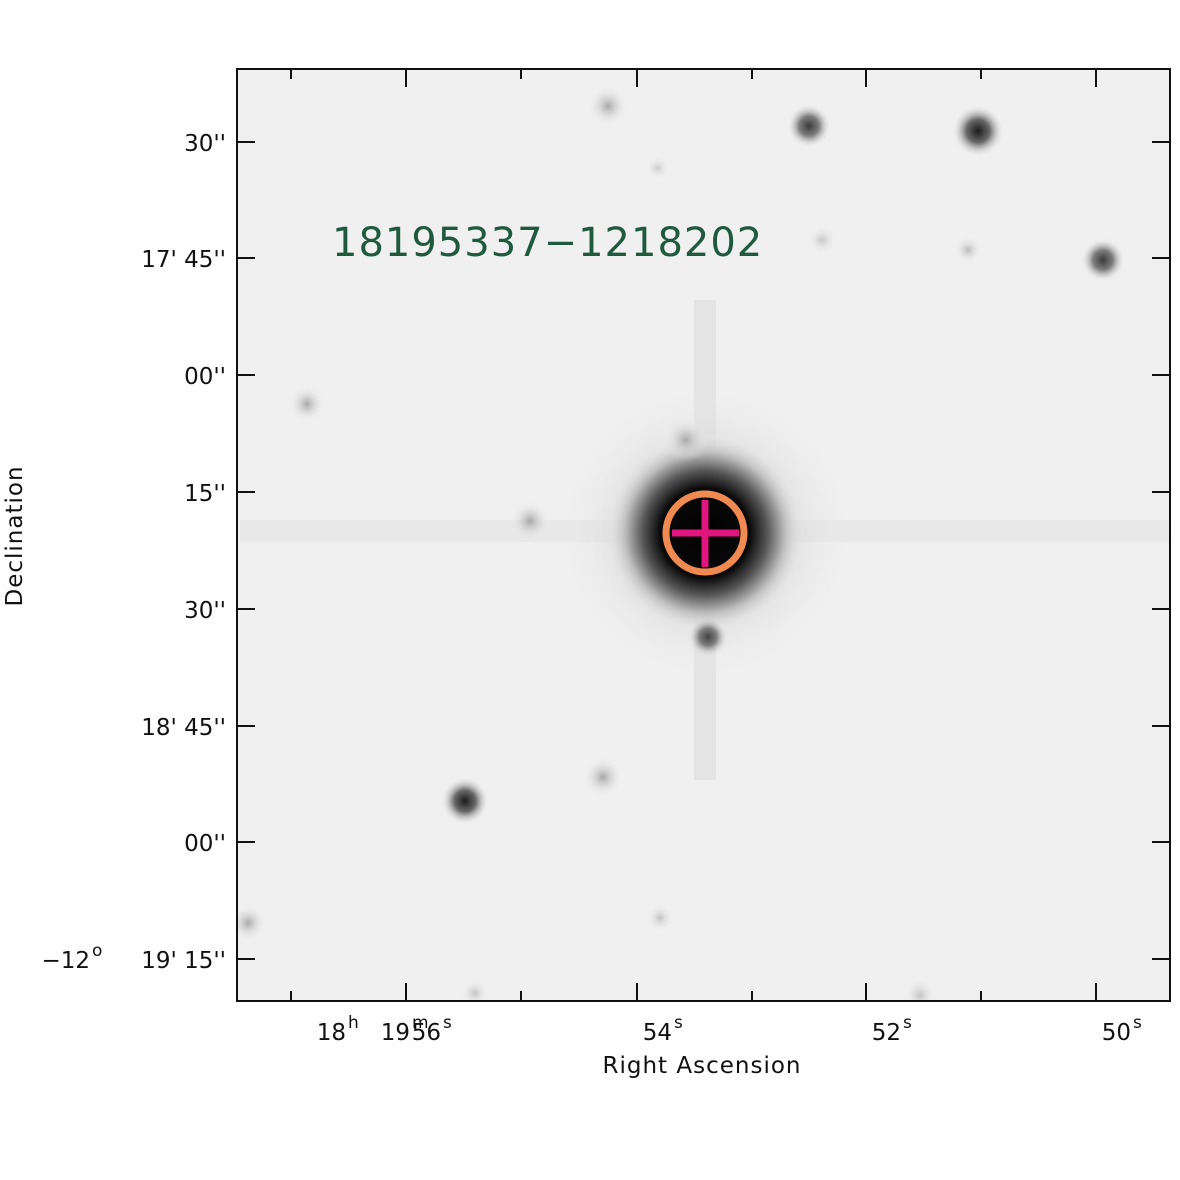  Describe the element at coordinates (183, 728) in the screenshot. I see `y-tick-label: 18' 45''` at that location.